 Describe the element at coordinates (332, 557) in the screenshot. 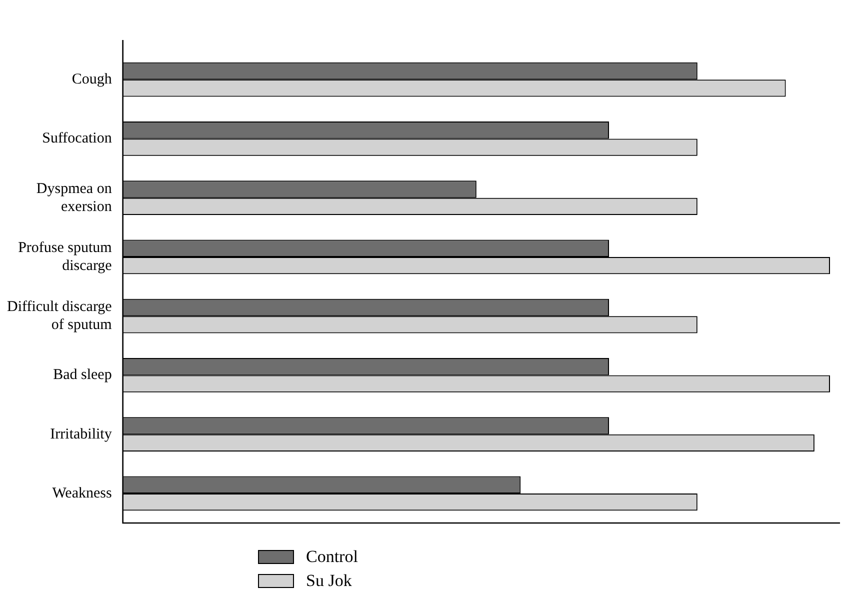

I see `legend-label: Control` at that location.